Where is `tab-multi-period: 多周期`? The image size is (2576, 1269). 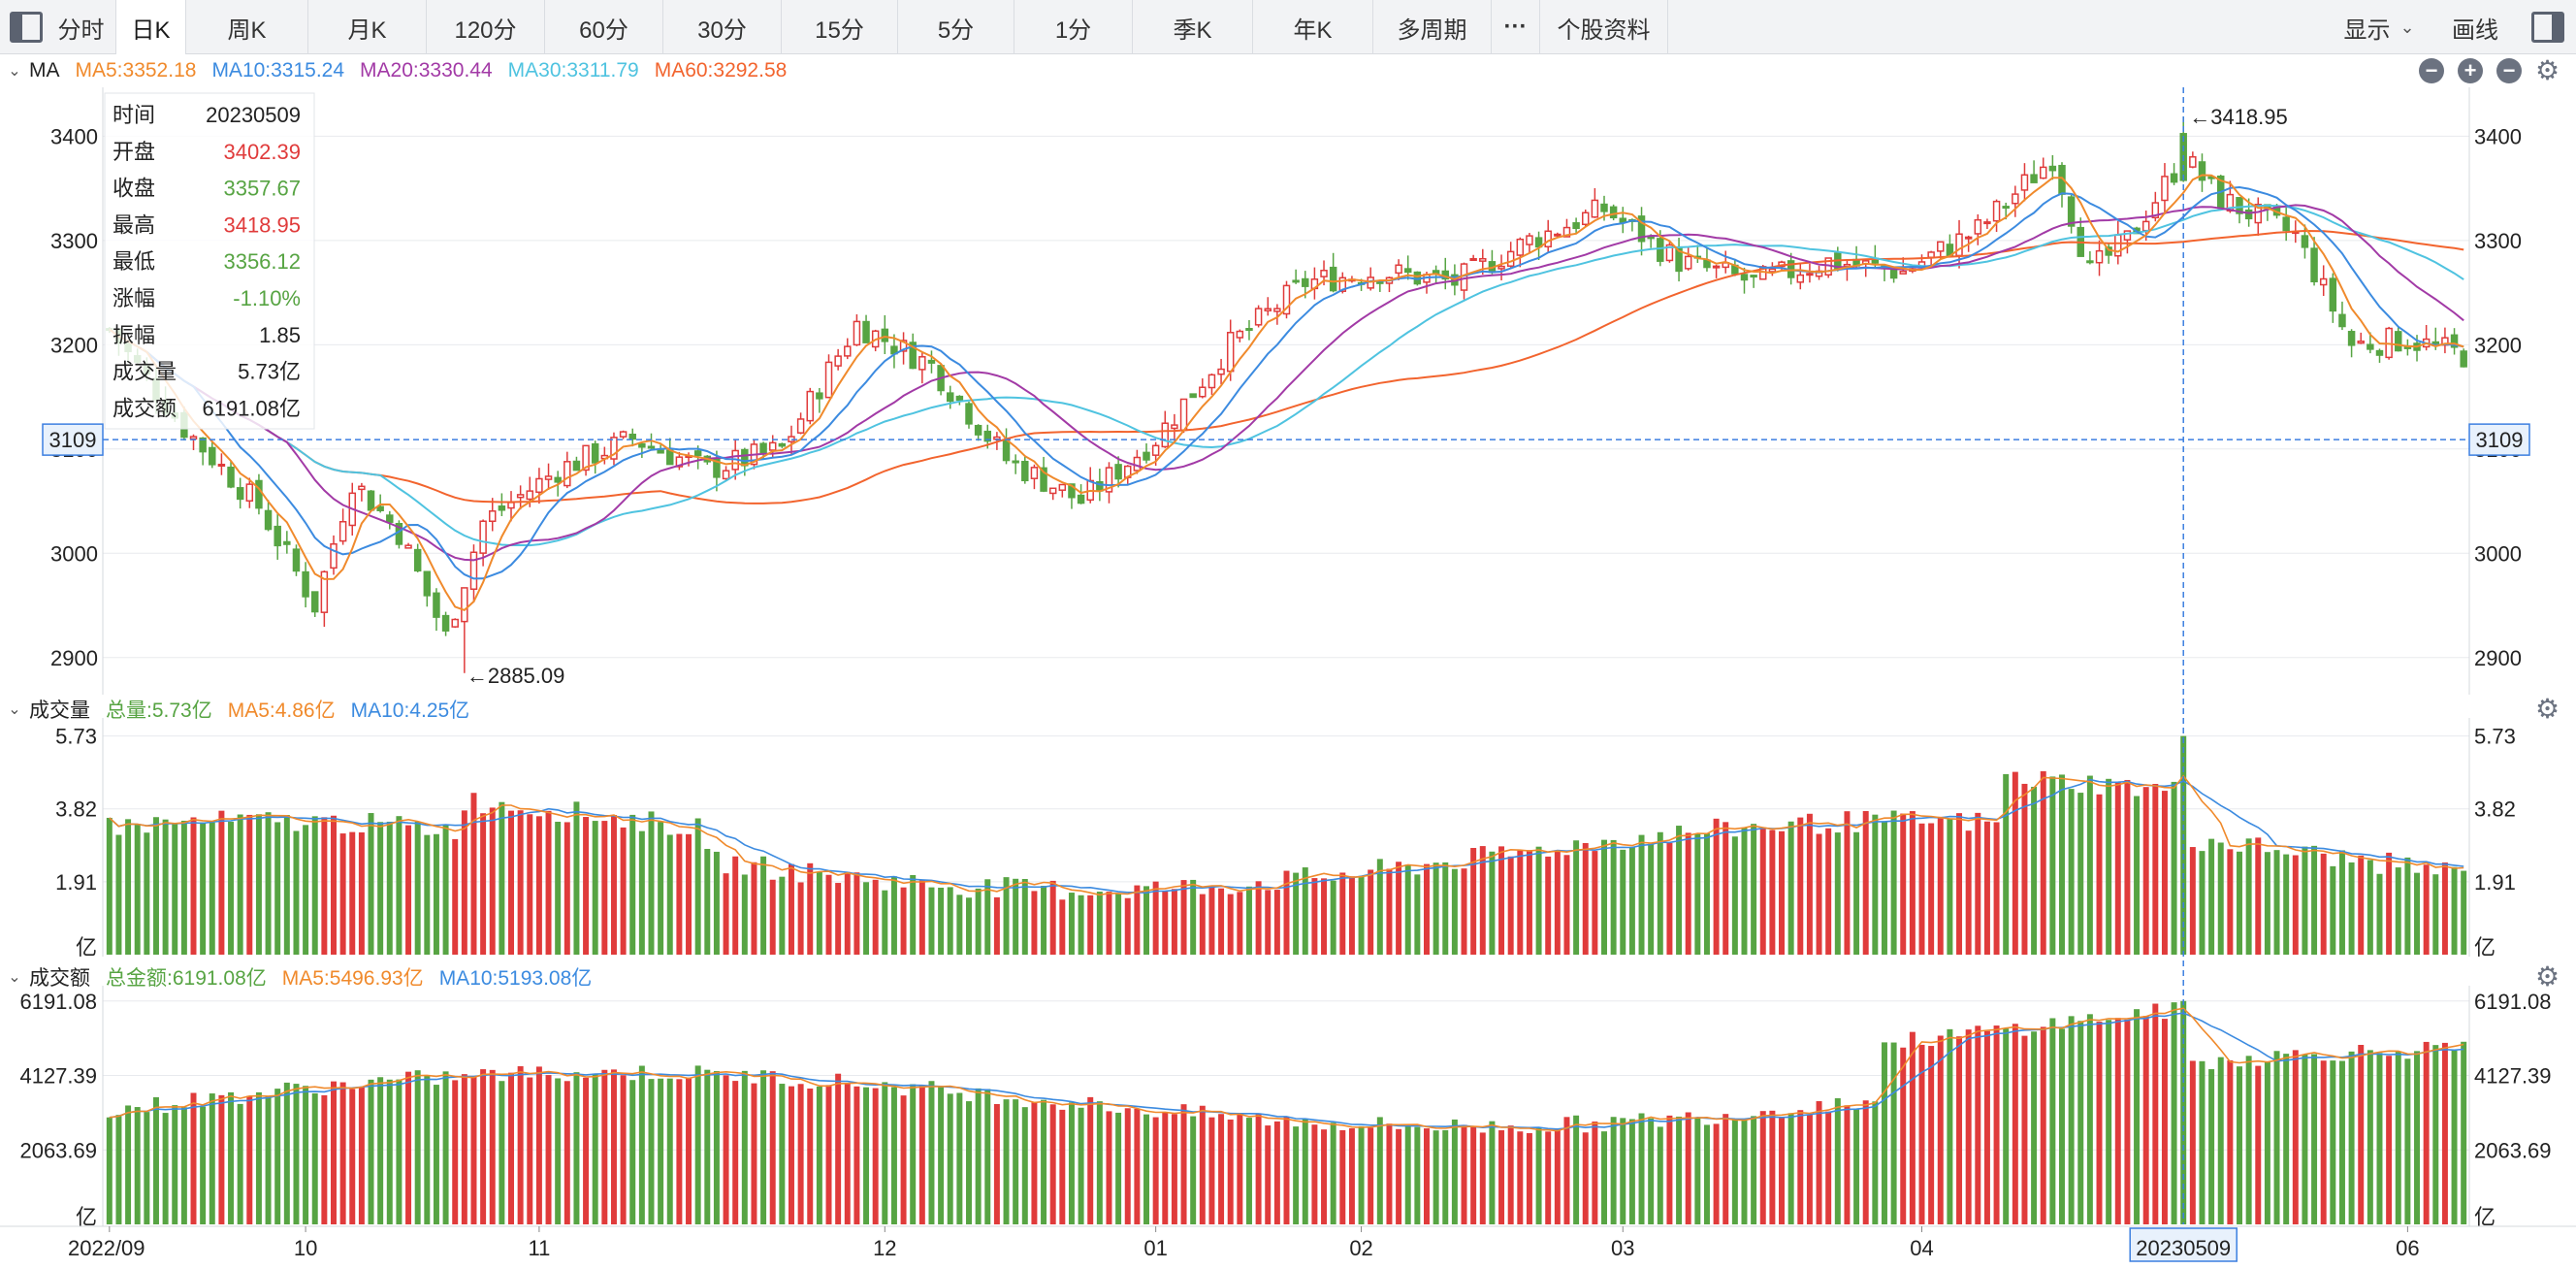 tab-multi-period: 多周期 is located at coordinates (1432, 27).